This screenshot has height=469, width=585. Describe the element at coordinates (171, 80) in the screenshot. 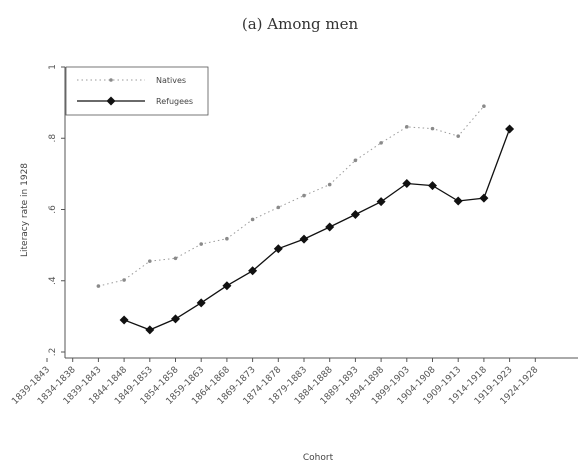

I see `legend-natives-label: Natives` at that location.